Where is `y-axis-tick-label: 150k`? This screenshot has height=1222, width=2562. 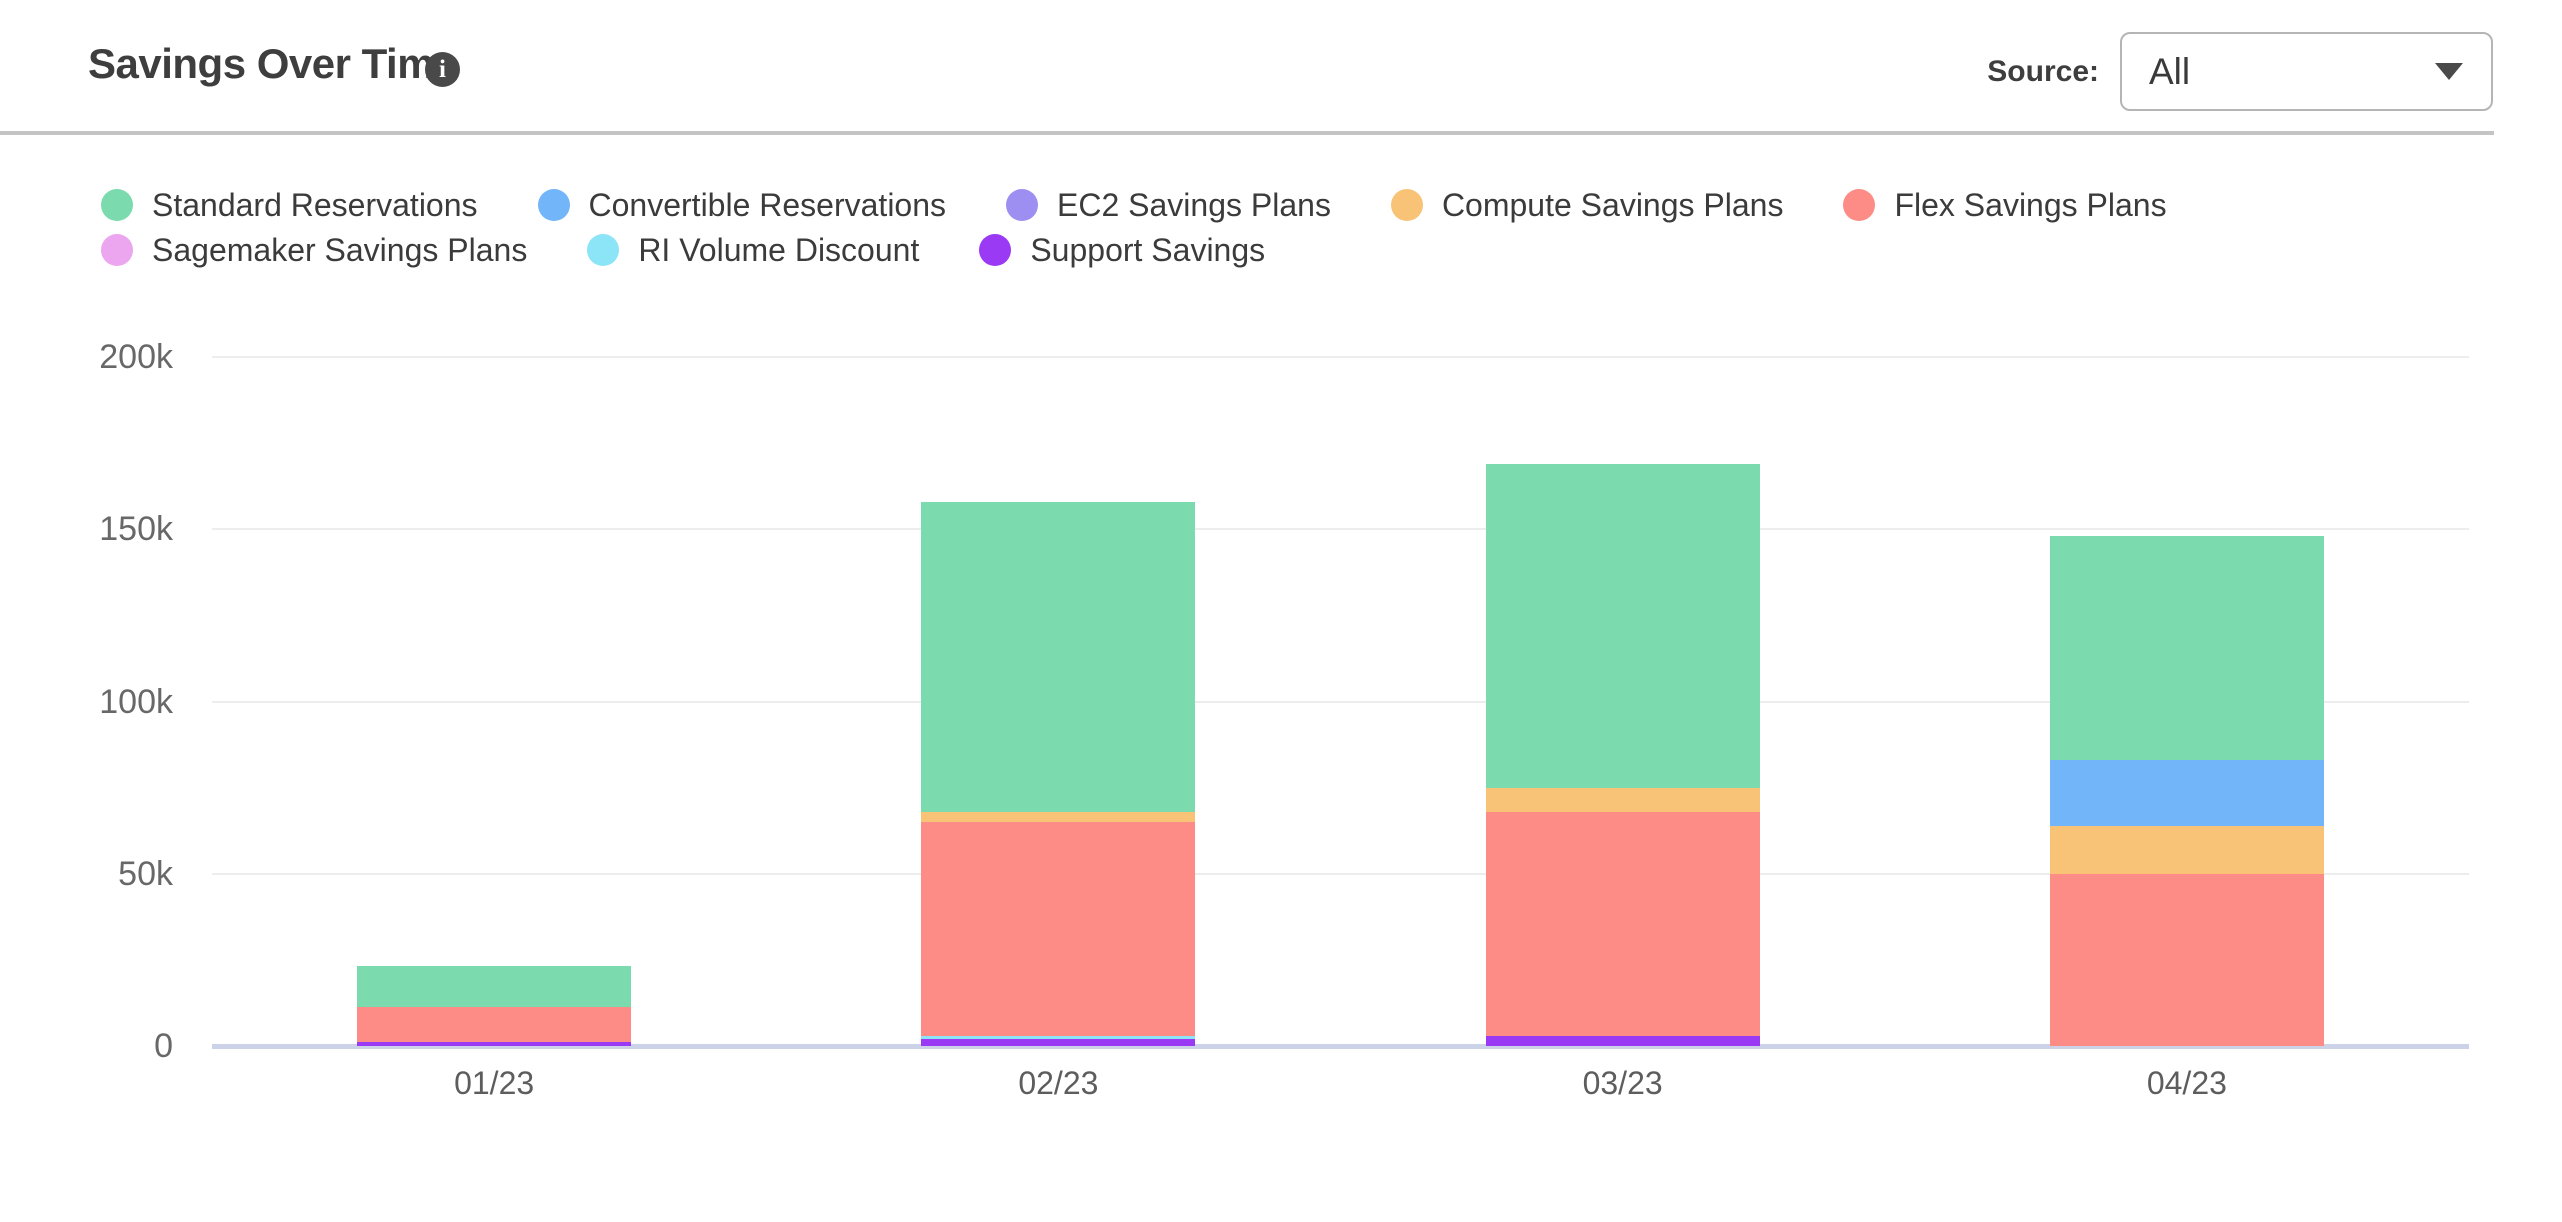 y-axis-tick-label: 150k is located at coordinates (136, 529).